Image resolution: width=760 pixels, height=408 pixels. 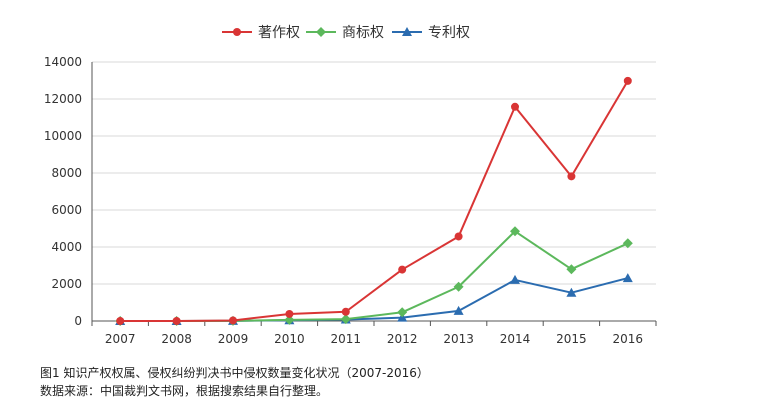 I want to click on series-line, so click(x=374, y=299).